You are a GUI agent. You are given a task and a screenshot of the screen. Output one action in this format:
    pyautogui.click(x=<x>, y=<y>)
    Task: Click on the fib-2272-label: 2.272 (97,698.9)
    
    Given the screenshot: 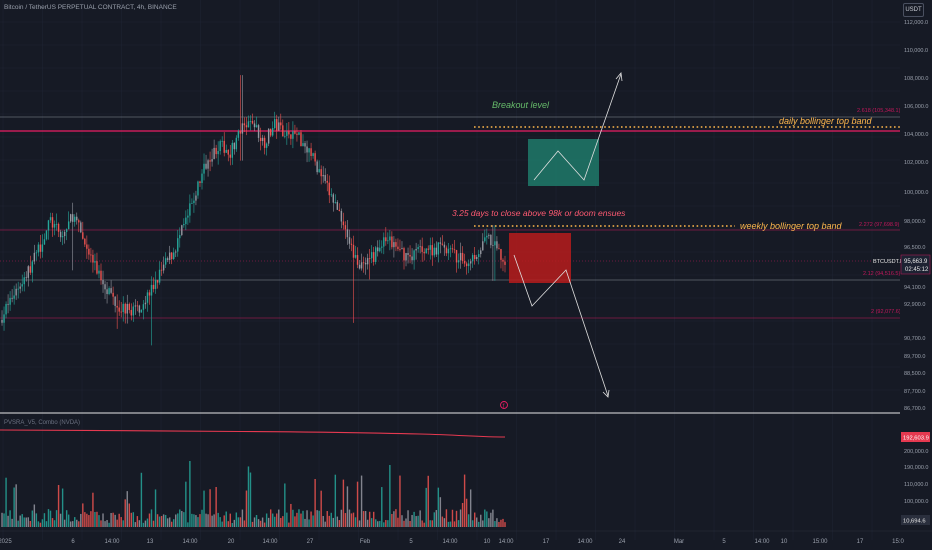 What is the action you would take?
    pyautogui.click(x=879, y=225)
    